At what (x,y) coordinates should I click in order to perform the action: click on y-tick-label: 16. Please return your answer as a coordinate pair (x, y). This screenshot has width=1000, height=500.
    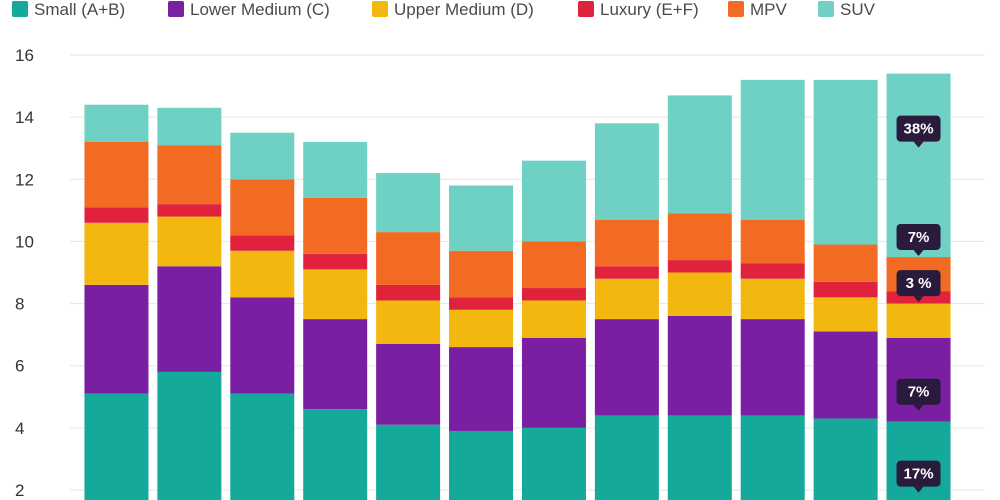
    Looking at the image, I should click on (24, 55).